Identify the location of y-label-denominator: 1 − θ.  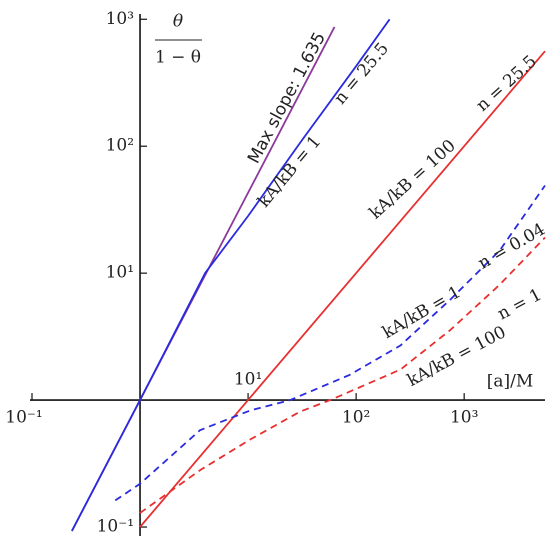
(178, 58).